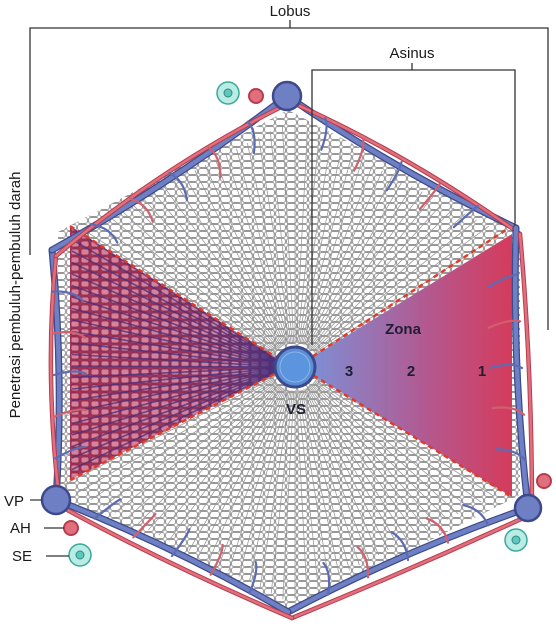  I want to click on zone-2-label: 2, so click(411, 371).